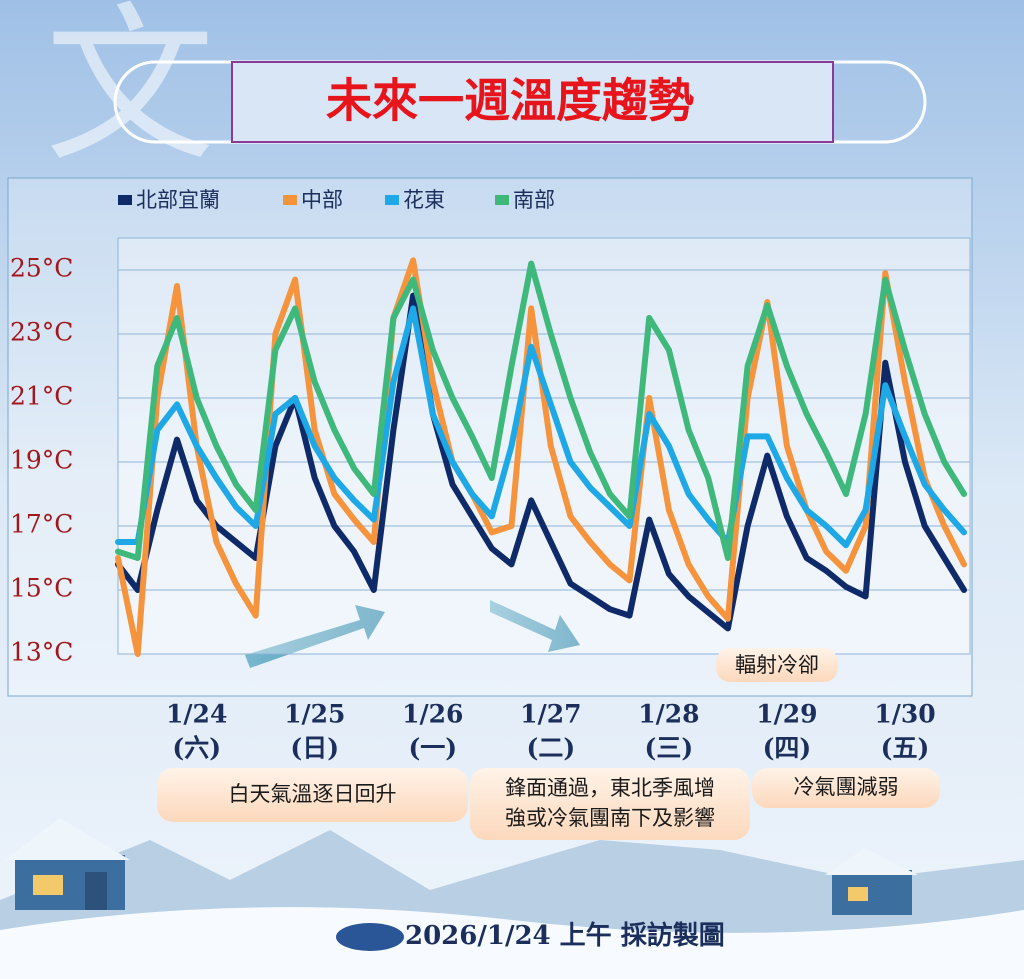 The width and height of the screenshot is (1024, 979). I want to click on x-tick-label: 1/29, so click(786, 714).